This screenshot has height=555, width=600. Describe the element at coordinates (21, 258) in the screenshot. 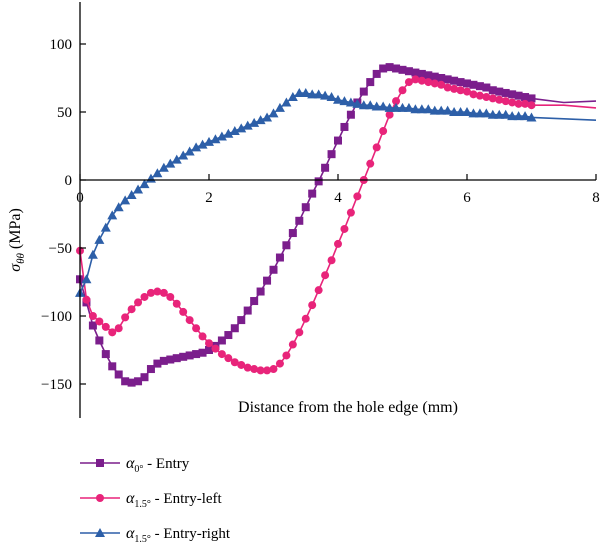

I see `y-axis-title-subscript: θθ` at that location.